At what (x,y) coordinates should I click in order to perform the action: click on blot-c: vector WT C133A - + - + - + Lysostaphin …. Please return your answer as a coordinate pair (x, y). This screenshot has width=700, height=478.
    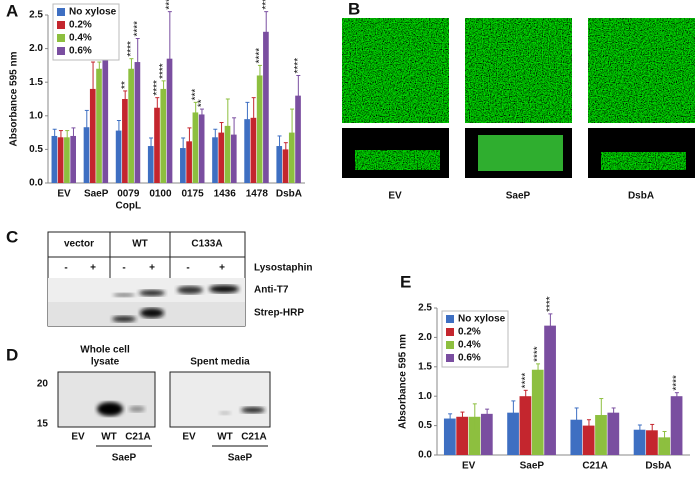
    Looking at the image, I should click on (180, 279).